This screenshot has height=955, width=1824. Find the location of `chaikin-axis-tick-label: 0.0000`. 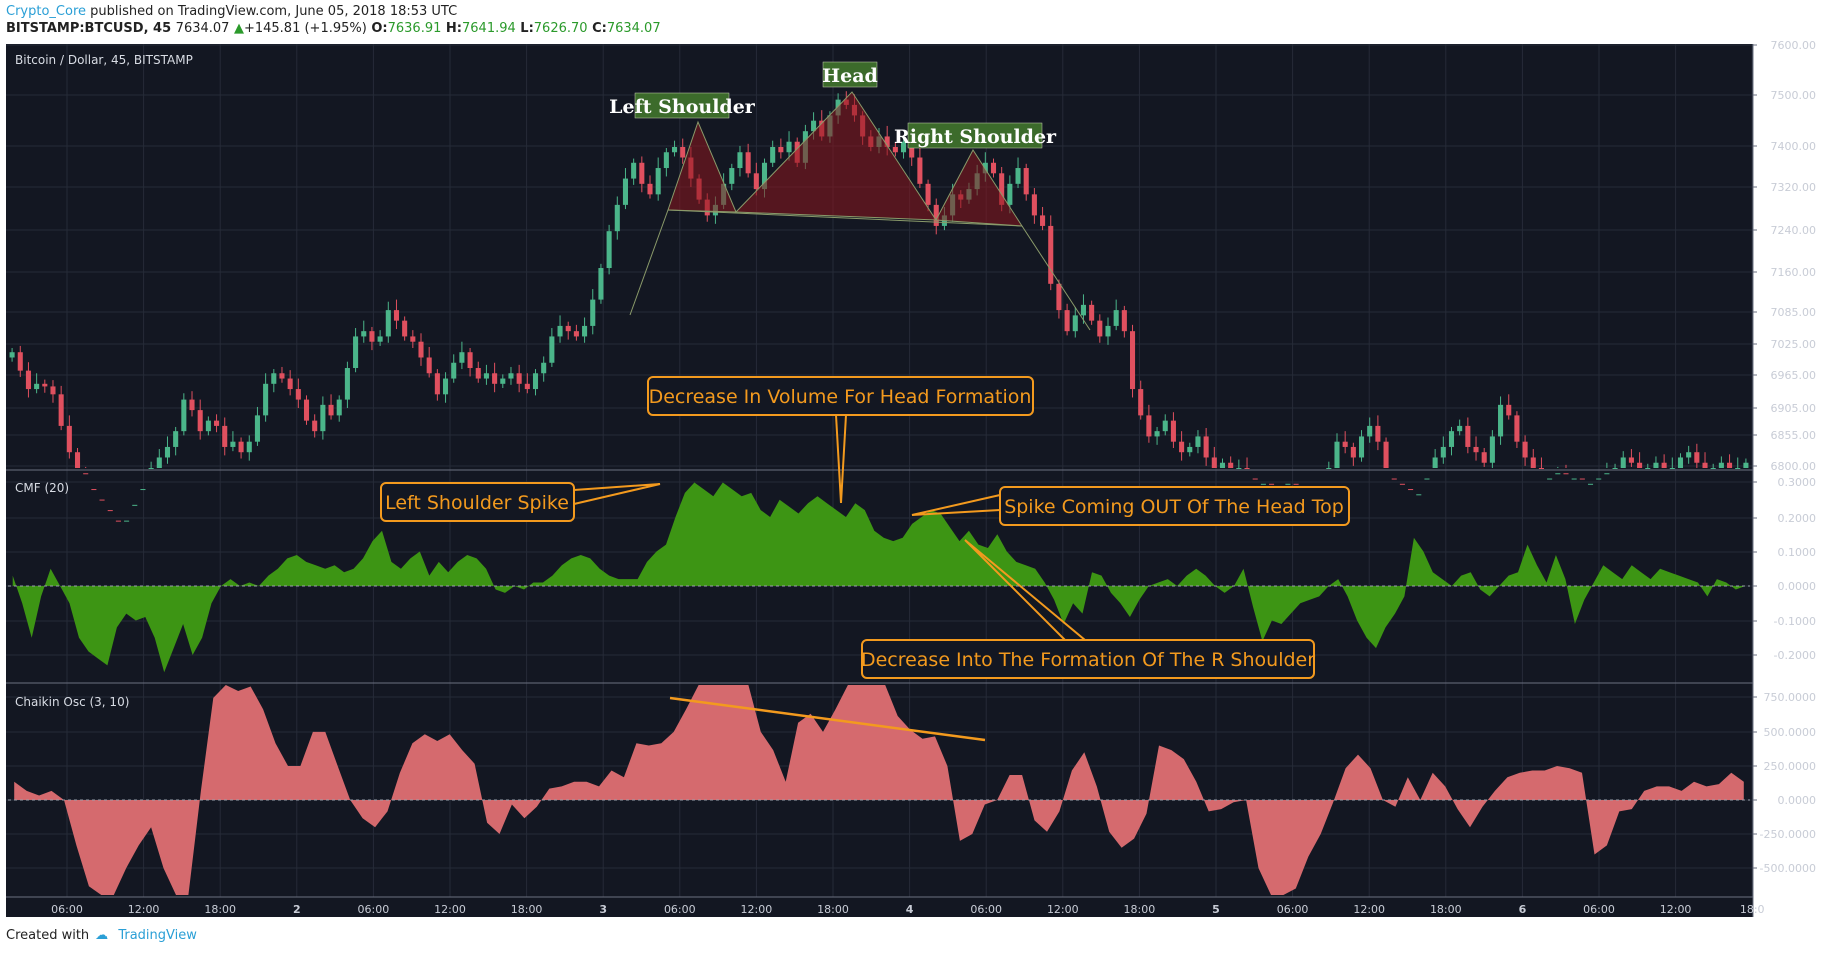

chaikin-axis-tick-label: 0.0000 is located at coordinates (1797, 800).